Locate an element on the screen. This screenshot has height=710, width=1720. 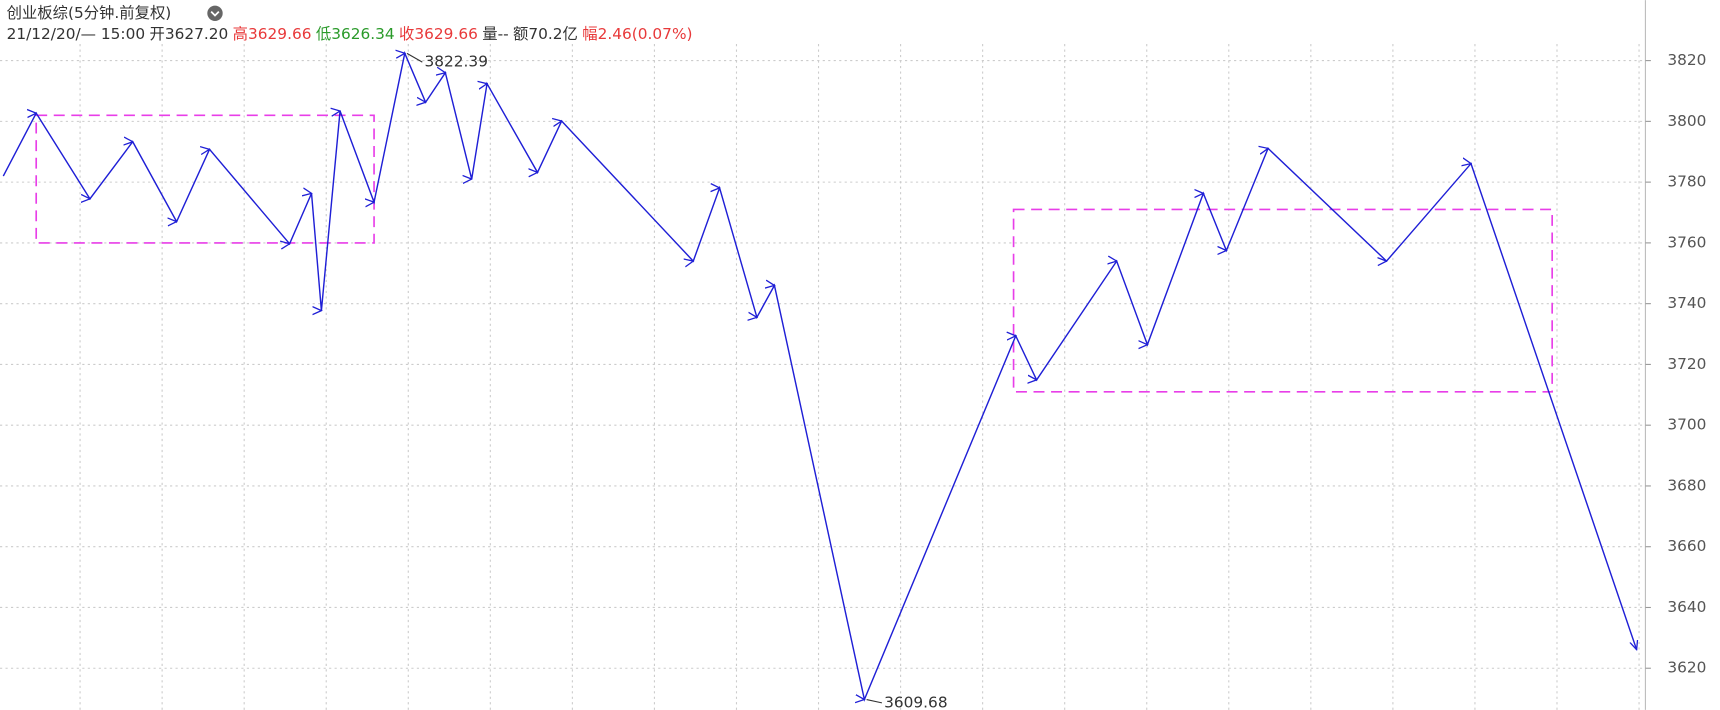
info-label: 额 is located at coordinates (520, 34).